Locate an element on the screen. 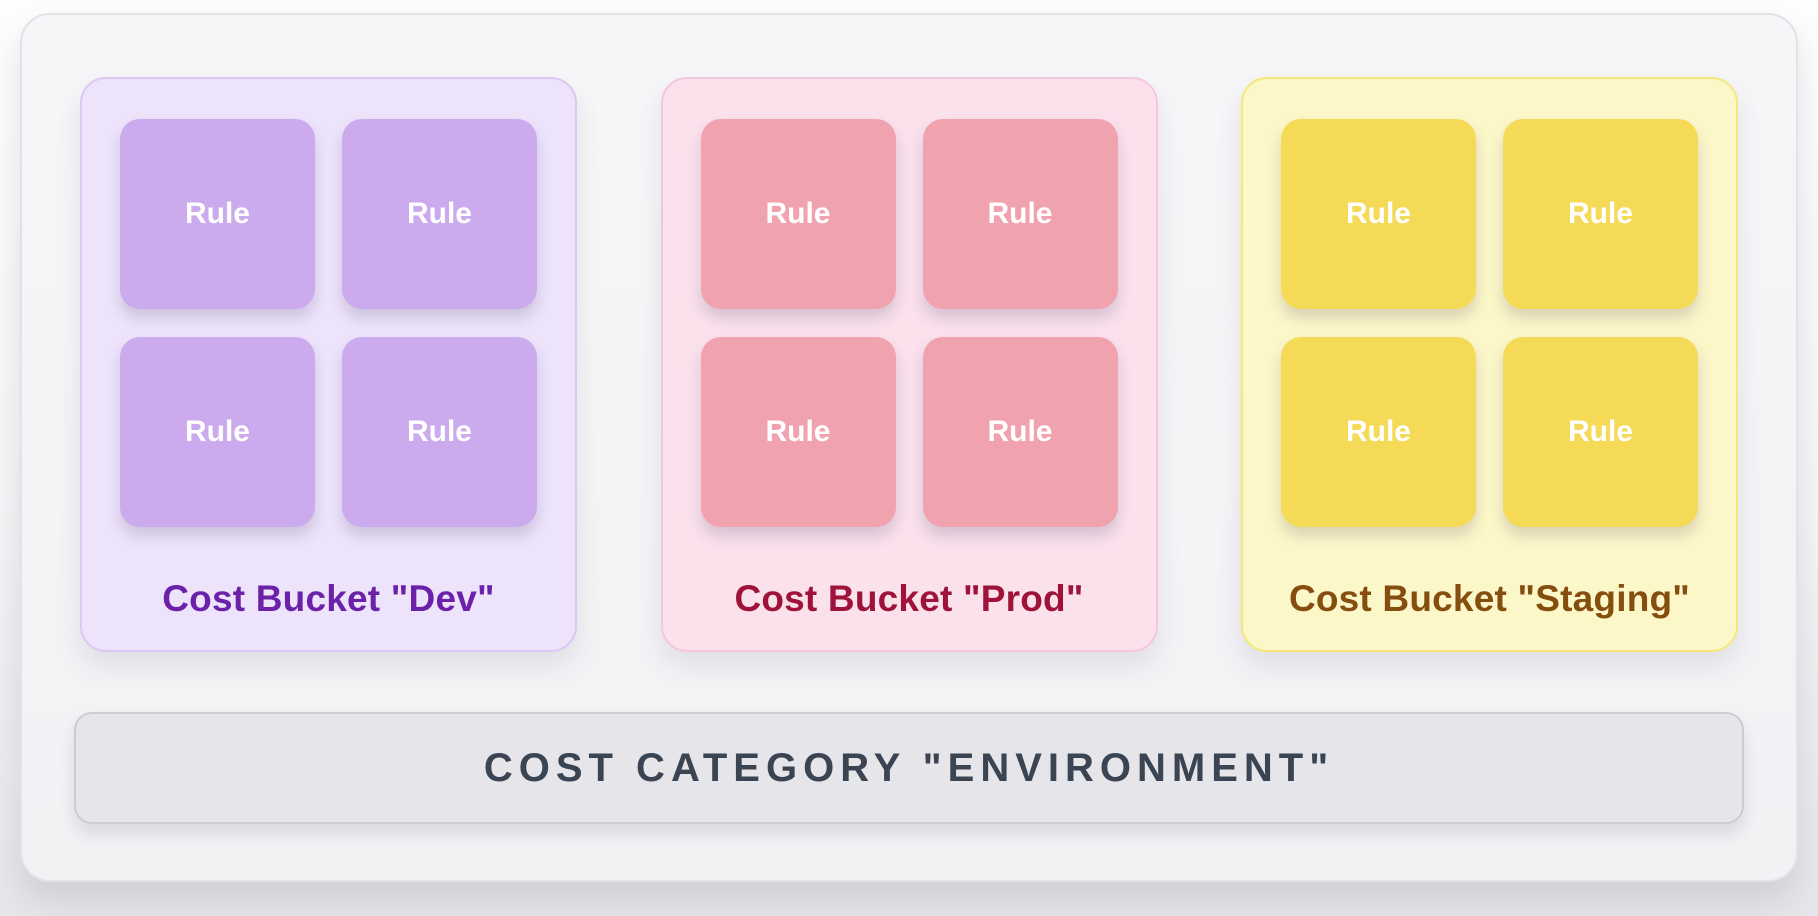 The width and height of the screenshot is (1818, 916). rule-grid-staging: Rule Rule Rule Rule is located at coordinates (1489, 323).